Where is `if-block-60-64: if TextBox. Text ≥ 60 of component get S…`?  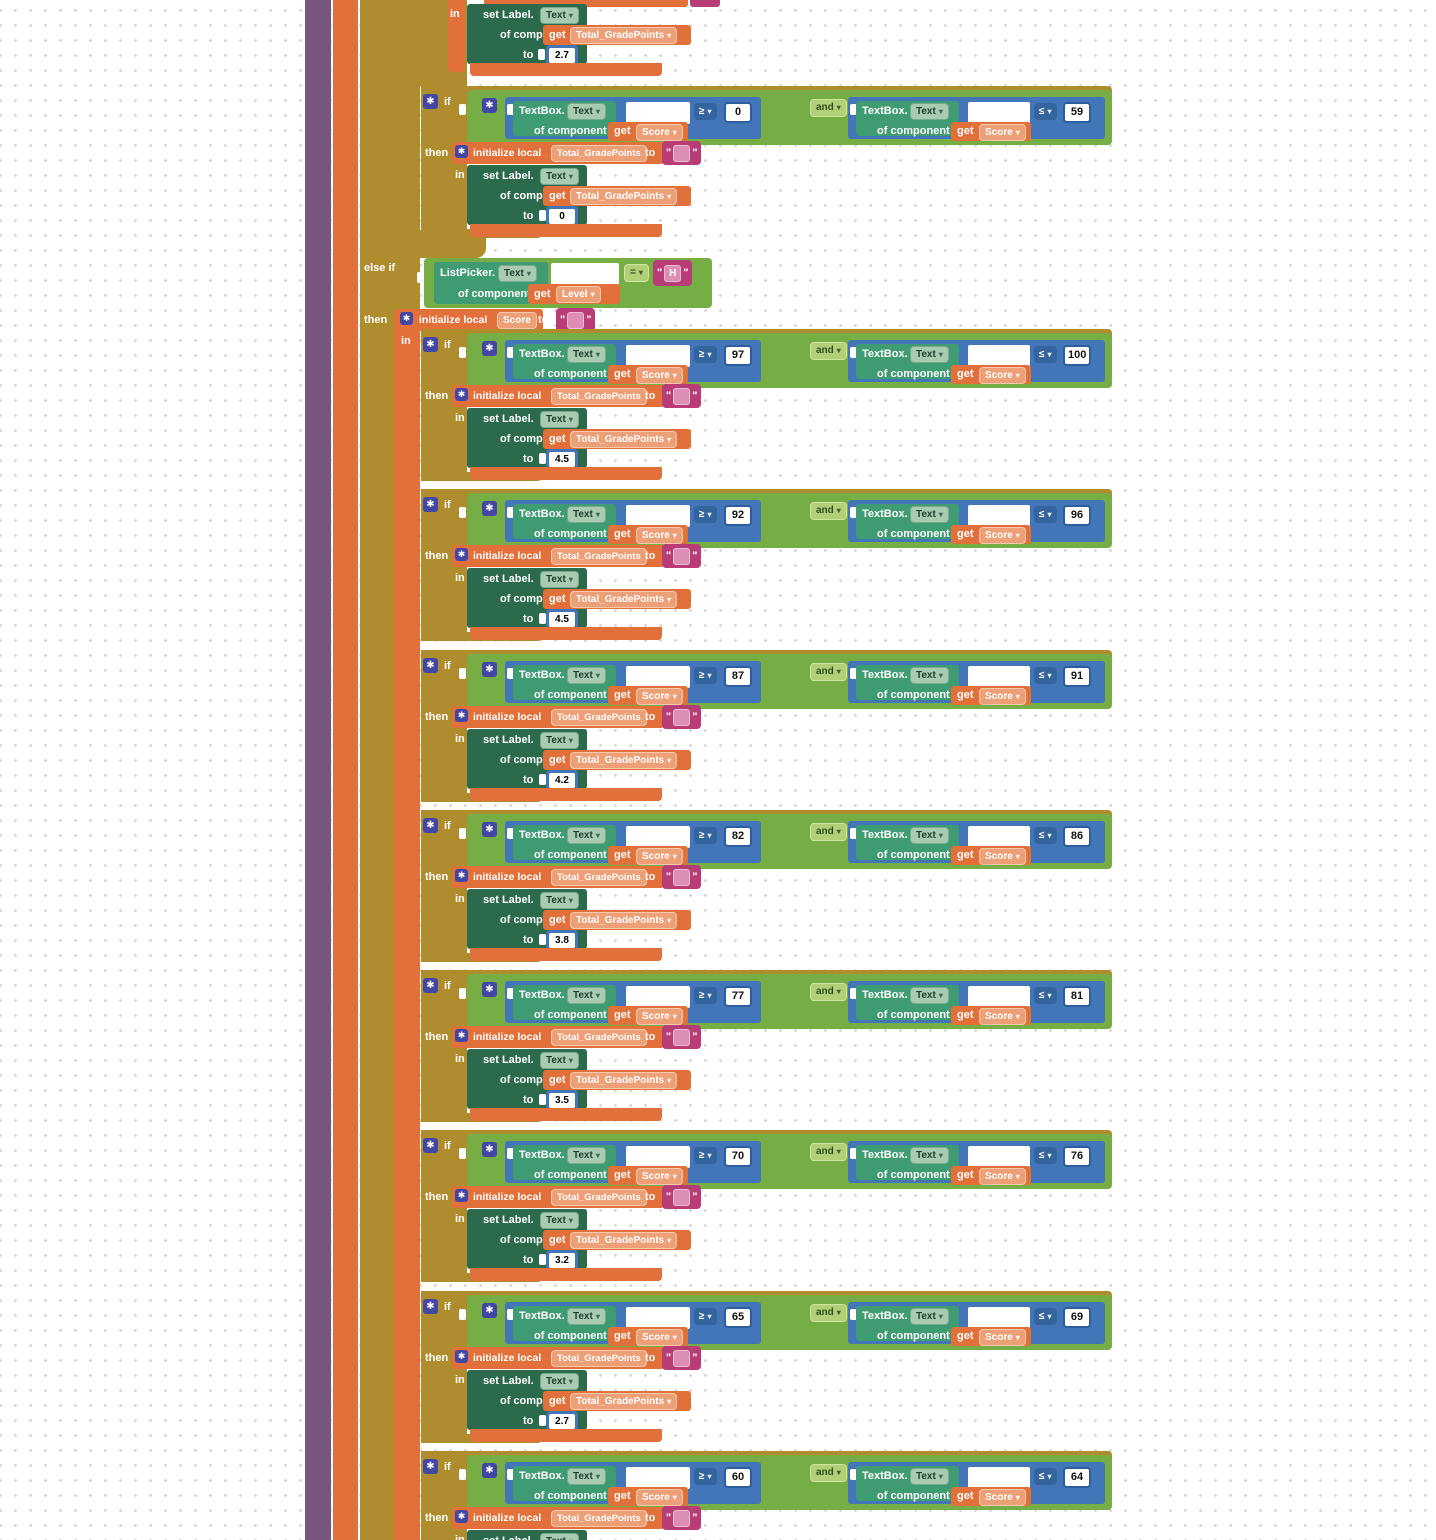 if-block-60-64: if TextBox. Text ≥ 60 of component get S… is located at coordinates (718, 1495).